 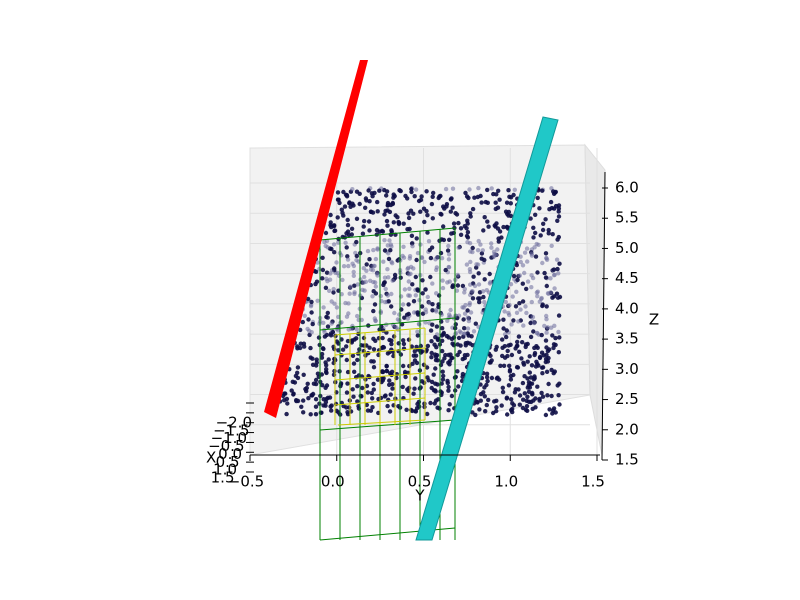 What do you see at coordinates (419, 496) in the screenshot?
I see `y-axis-label: Y` at bounding box center [419, 496].